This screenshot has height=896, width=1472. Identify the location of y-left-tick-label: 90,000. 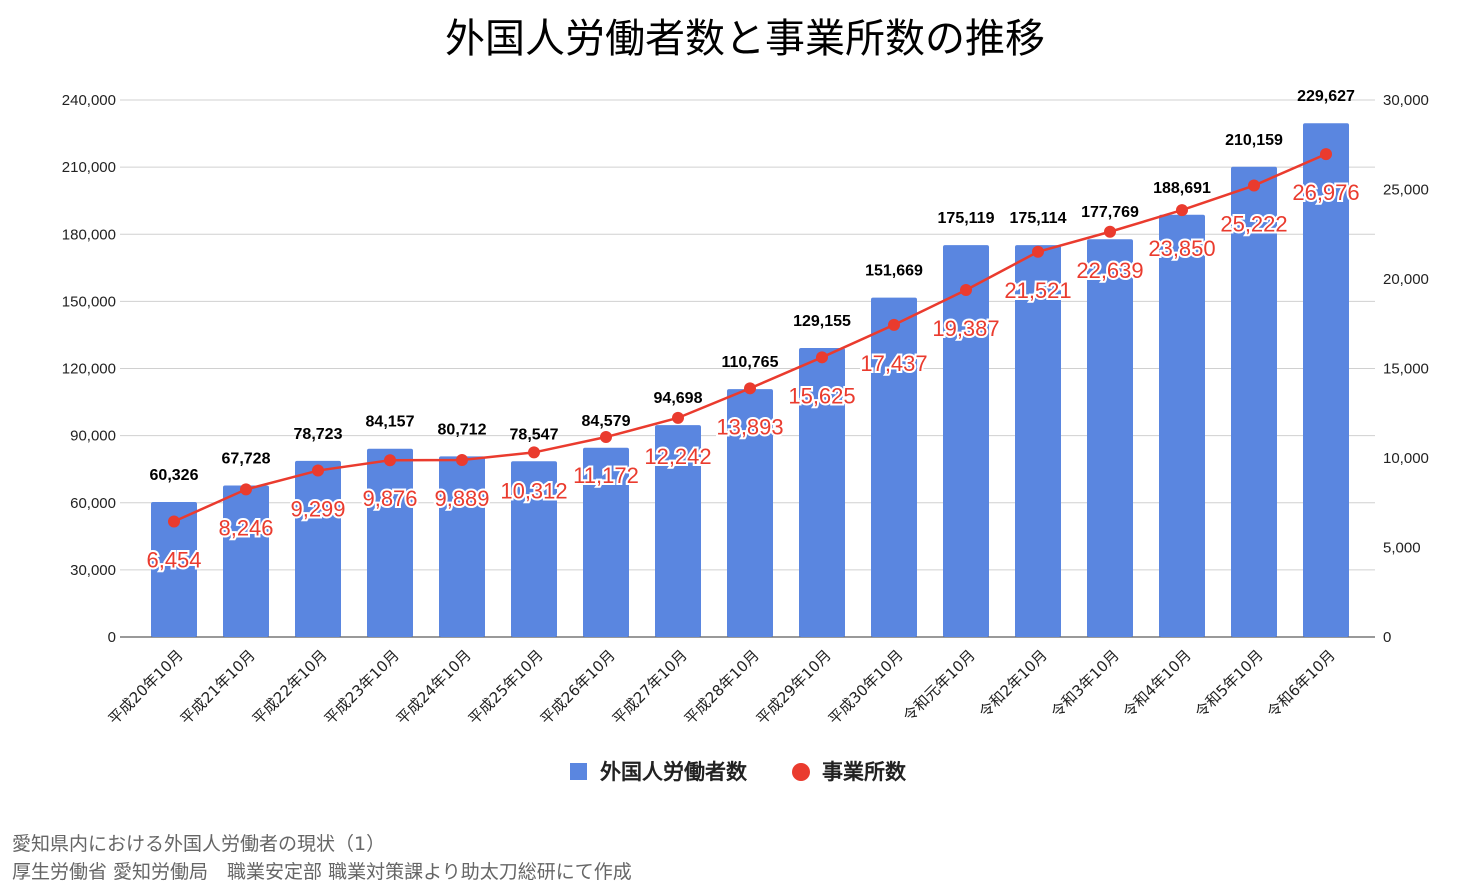
(93, 436).